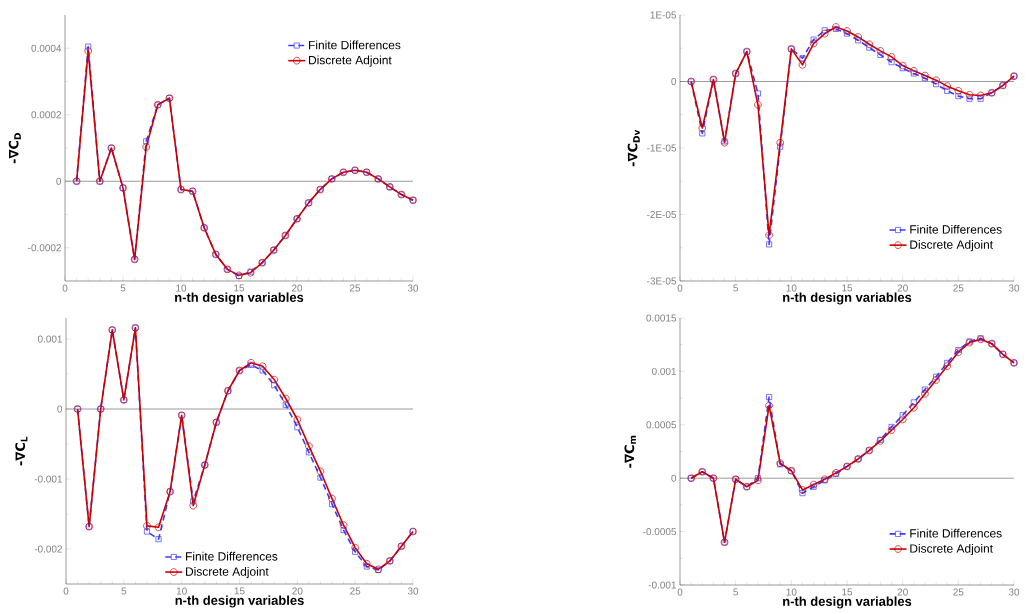  What do you see at coordinates (46, 48) in the screenshot?
I see `y-tick-label: 0.0004` at bounding box center [46, 48].